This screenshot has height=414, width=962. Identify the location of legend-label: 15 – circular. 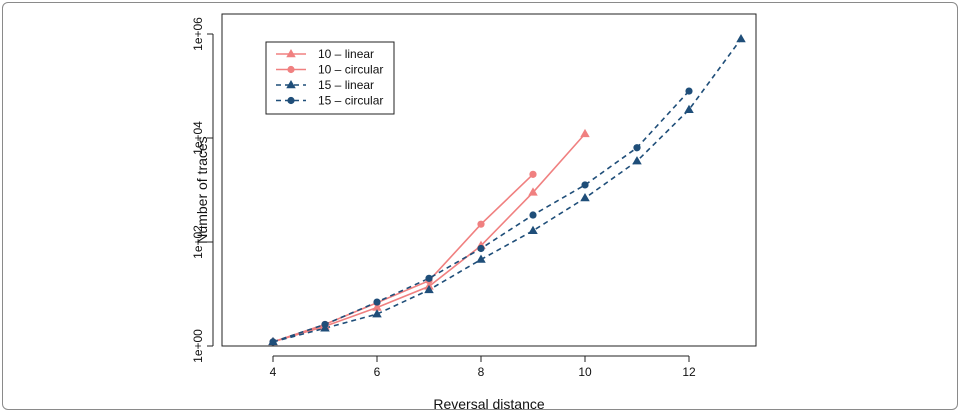
(350, 101).